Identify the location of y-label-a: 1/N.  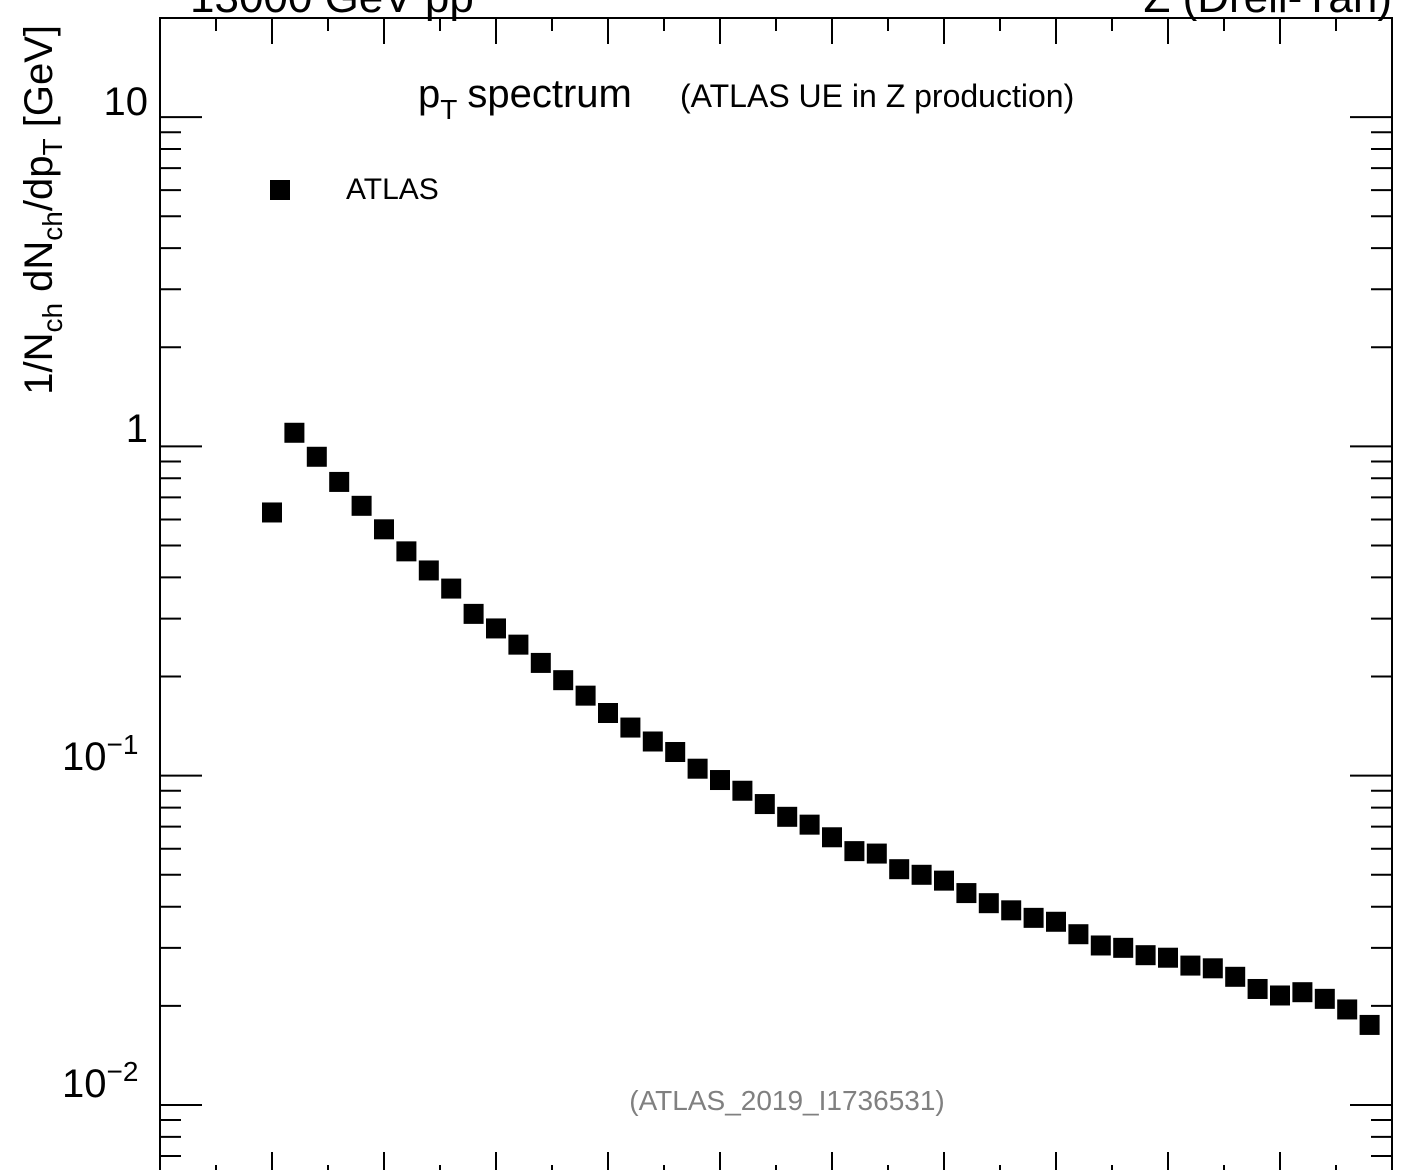
(39, 364).